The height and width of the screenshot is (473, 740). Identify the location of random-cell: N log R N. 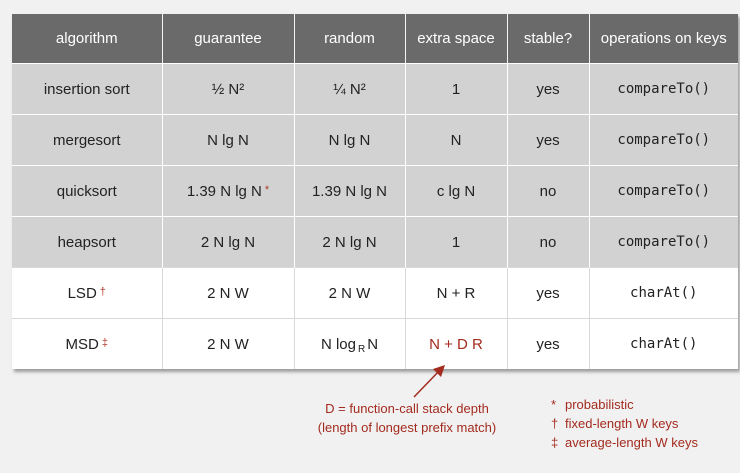
(350, 343).